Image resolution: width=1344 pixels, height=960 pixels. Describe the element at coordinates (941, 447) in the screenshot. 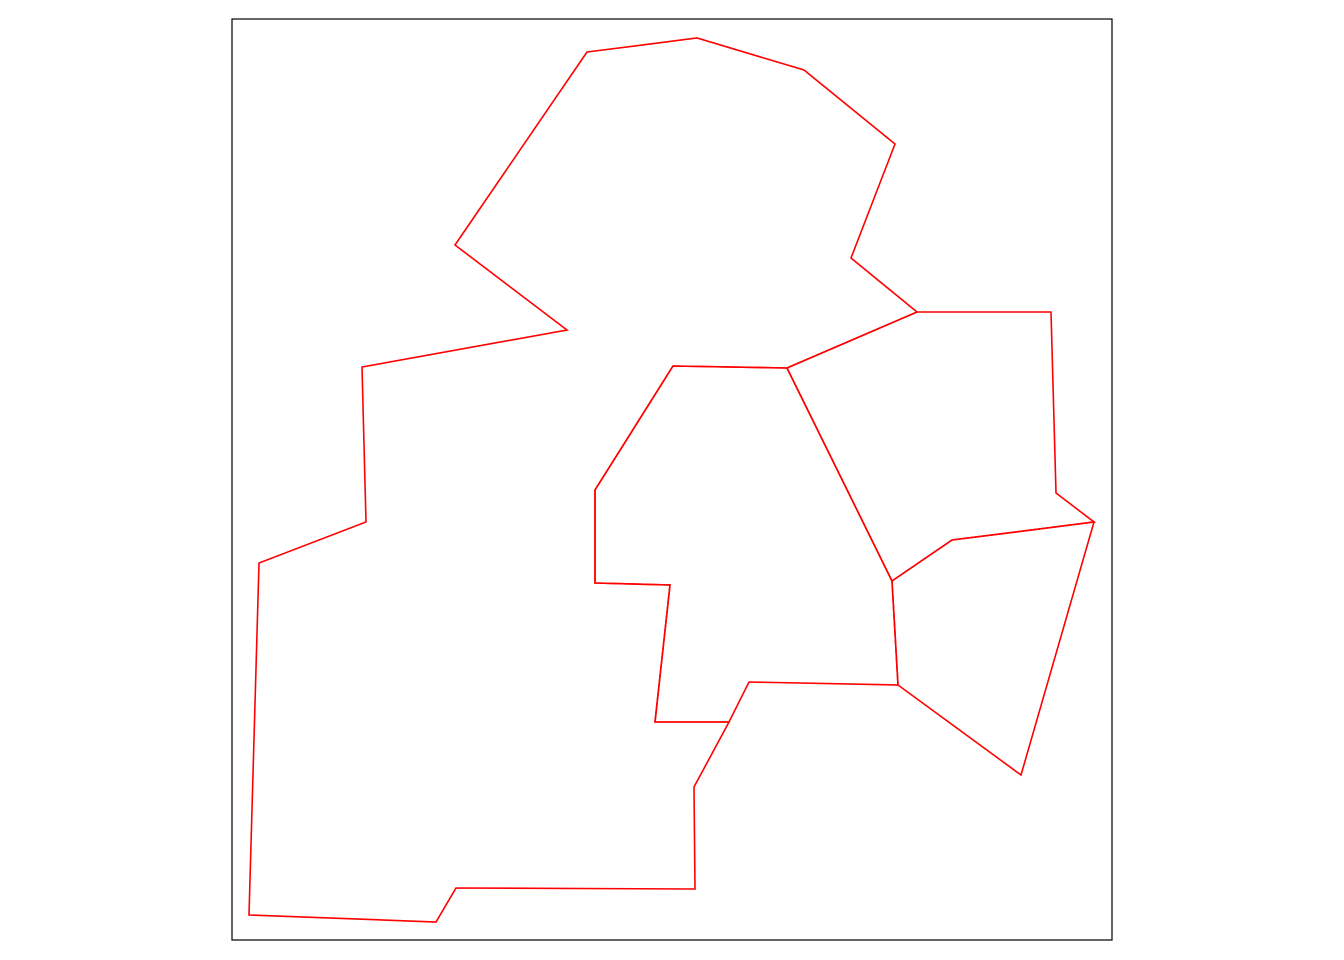

I see `region-east` at that location.